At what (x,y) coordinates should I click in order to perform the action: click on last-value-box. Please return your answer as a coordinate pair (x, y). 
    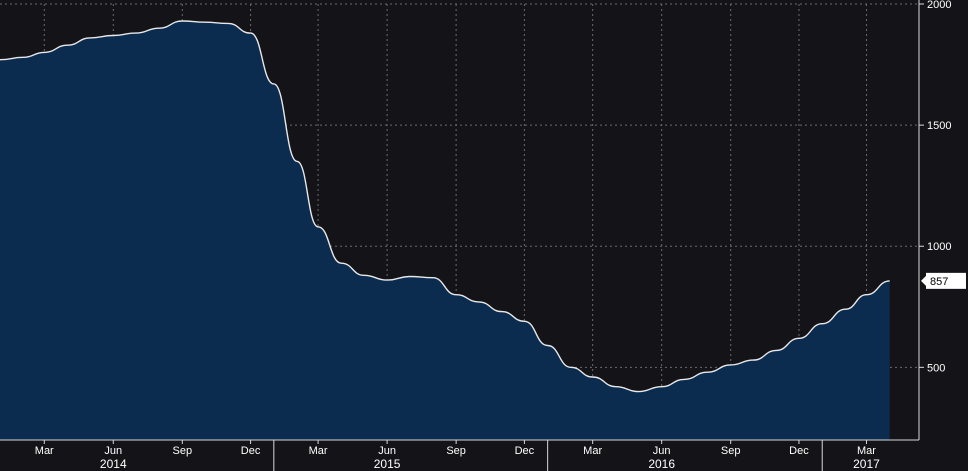
    Looking at the image, I should click on (946, 280).